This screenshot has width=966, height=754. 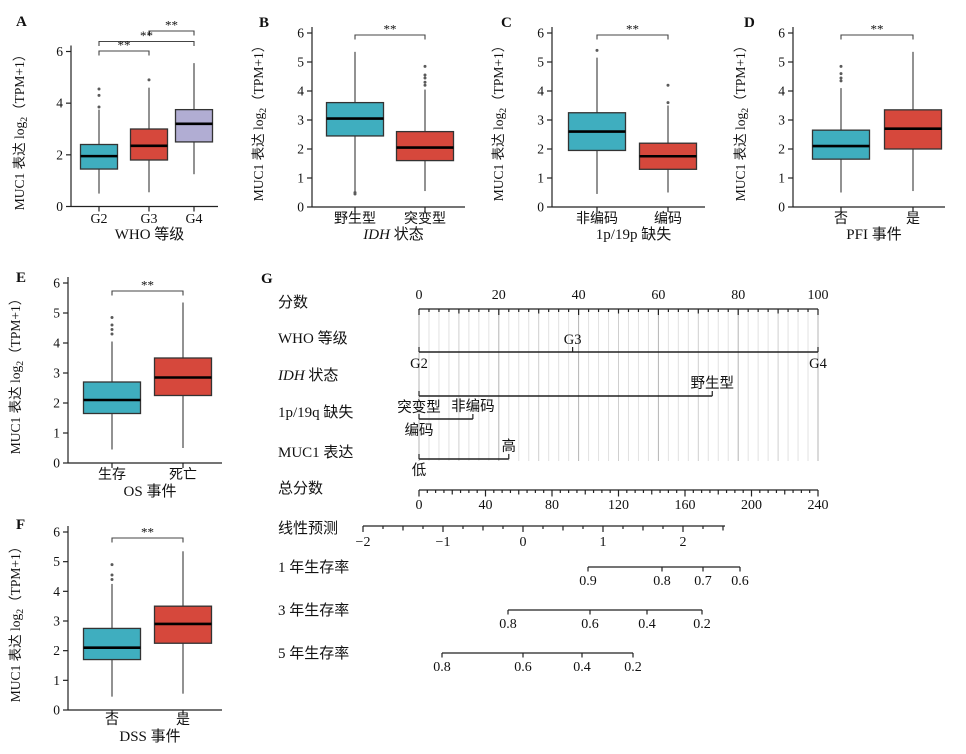 What do you see at coordinates (622, 501) in the screenshot?
I see `total-points-axis: 0 40 80 120 160 200 240` at bounding box center [622, 501].